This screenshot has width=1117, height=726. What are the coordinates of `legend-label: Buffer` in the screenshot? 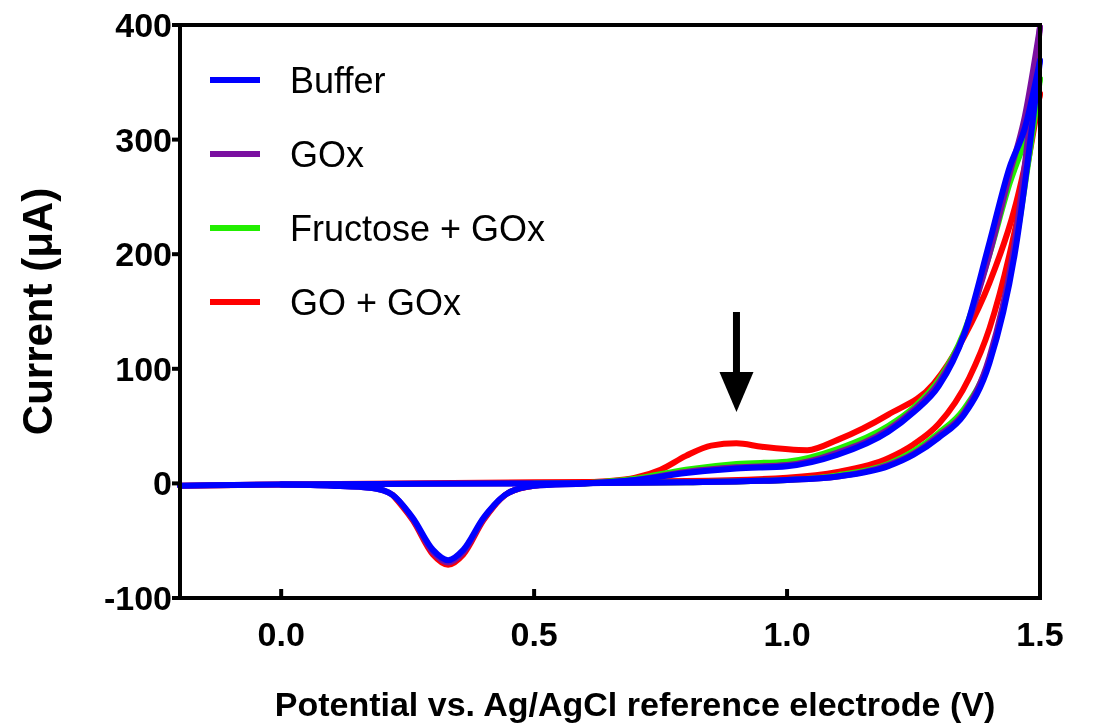 It's located at (338, 80).